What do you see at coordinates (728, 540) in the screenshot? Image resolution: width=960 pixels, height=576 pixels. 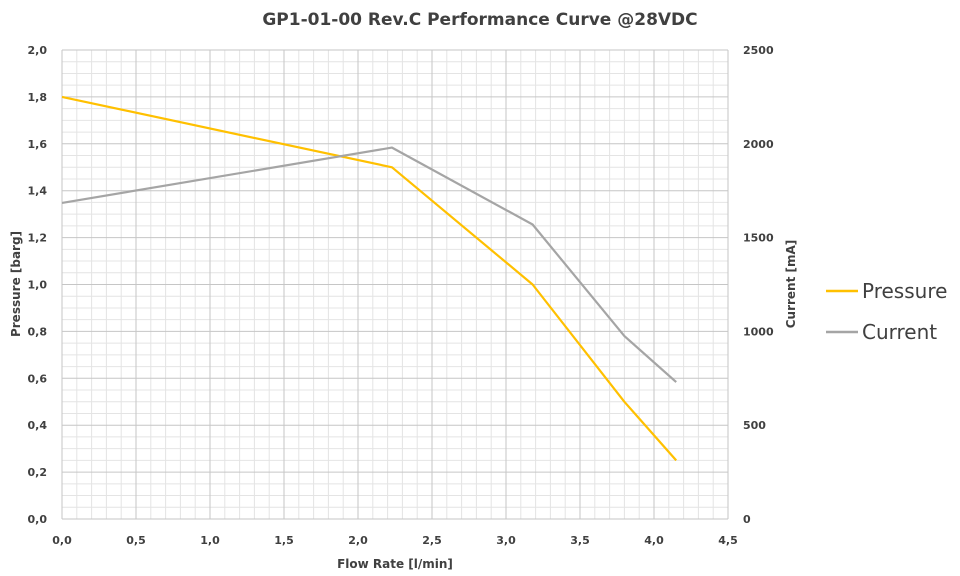 I see `x-tick-label: 4,5` at bounding box center [728, 540].